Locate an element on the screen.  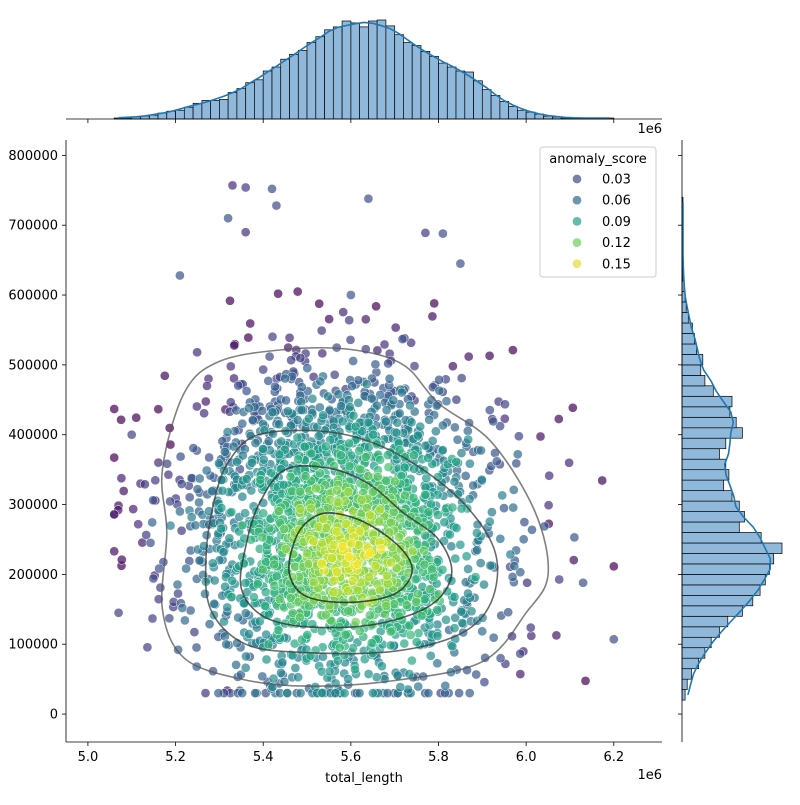
legend-marker is located at coordinates (577, 242).